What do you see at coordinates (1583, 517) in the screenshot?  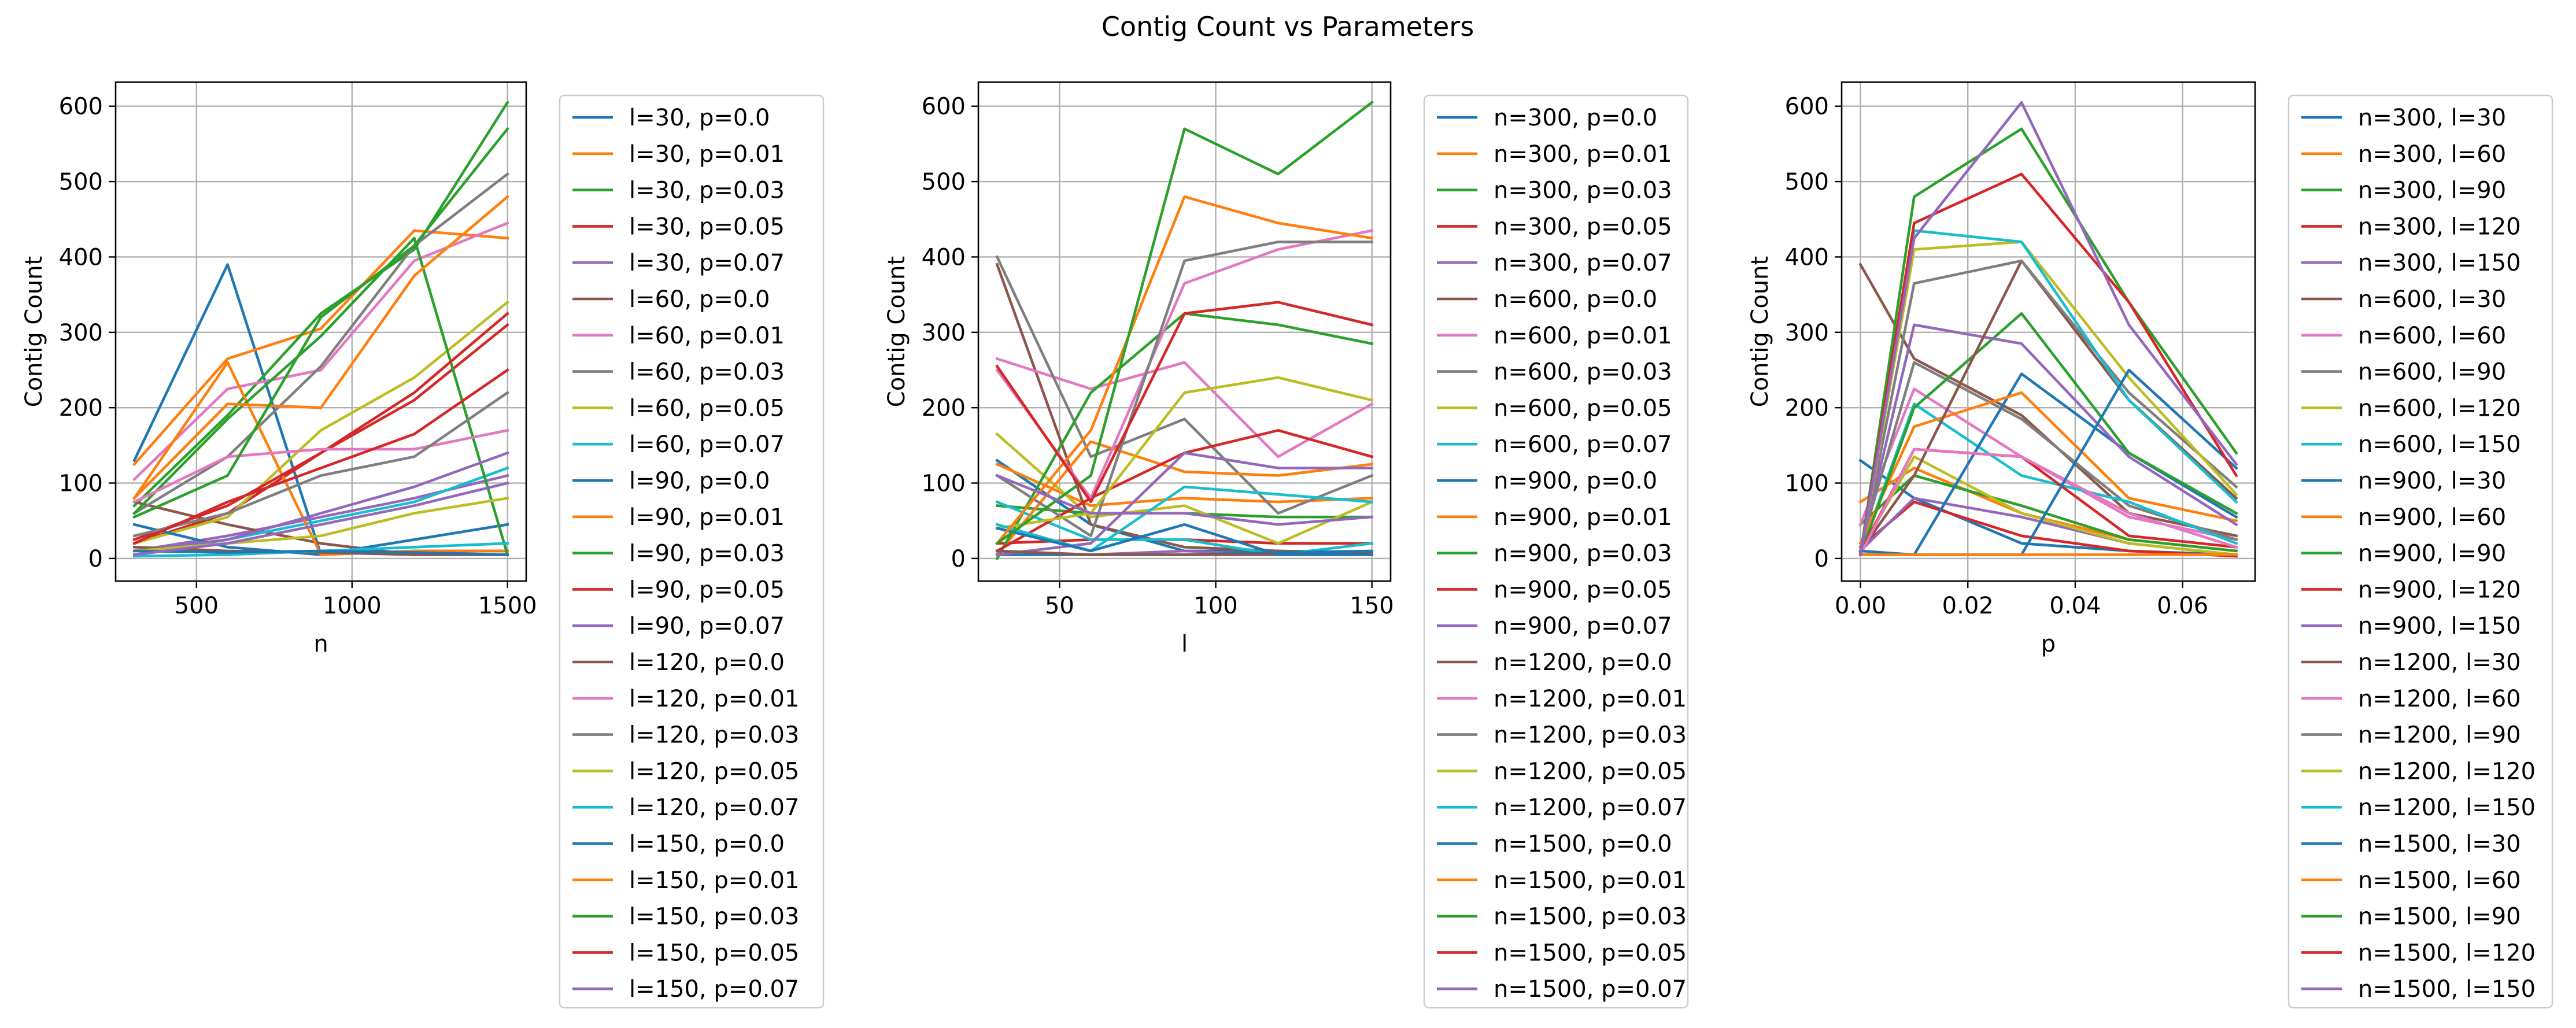 I see `legend-label: n=900, p=0.01` at bounding box center [1583, 517].